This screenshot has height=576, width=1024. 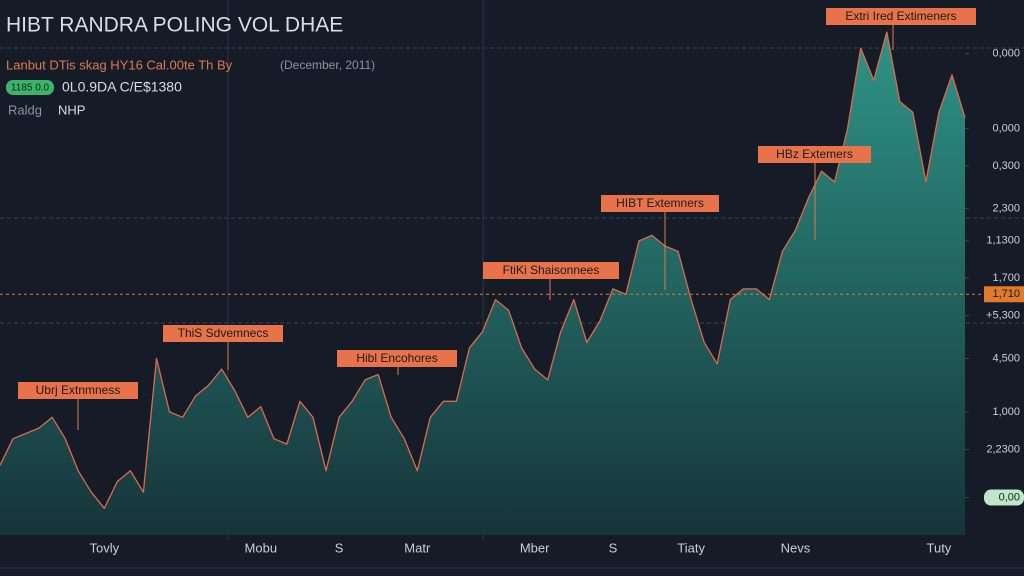 I want to click on annotation: HBz Extemers, so click(x=814, y=154).